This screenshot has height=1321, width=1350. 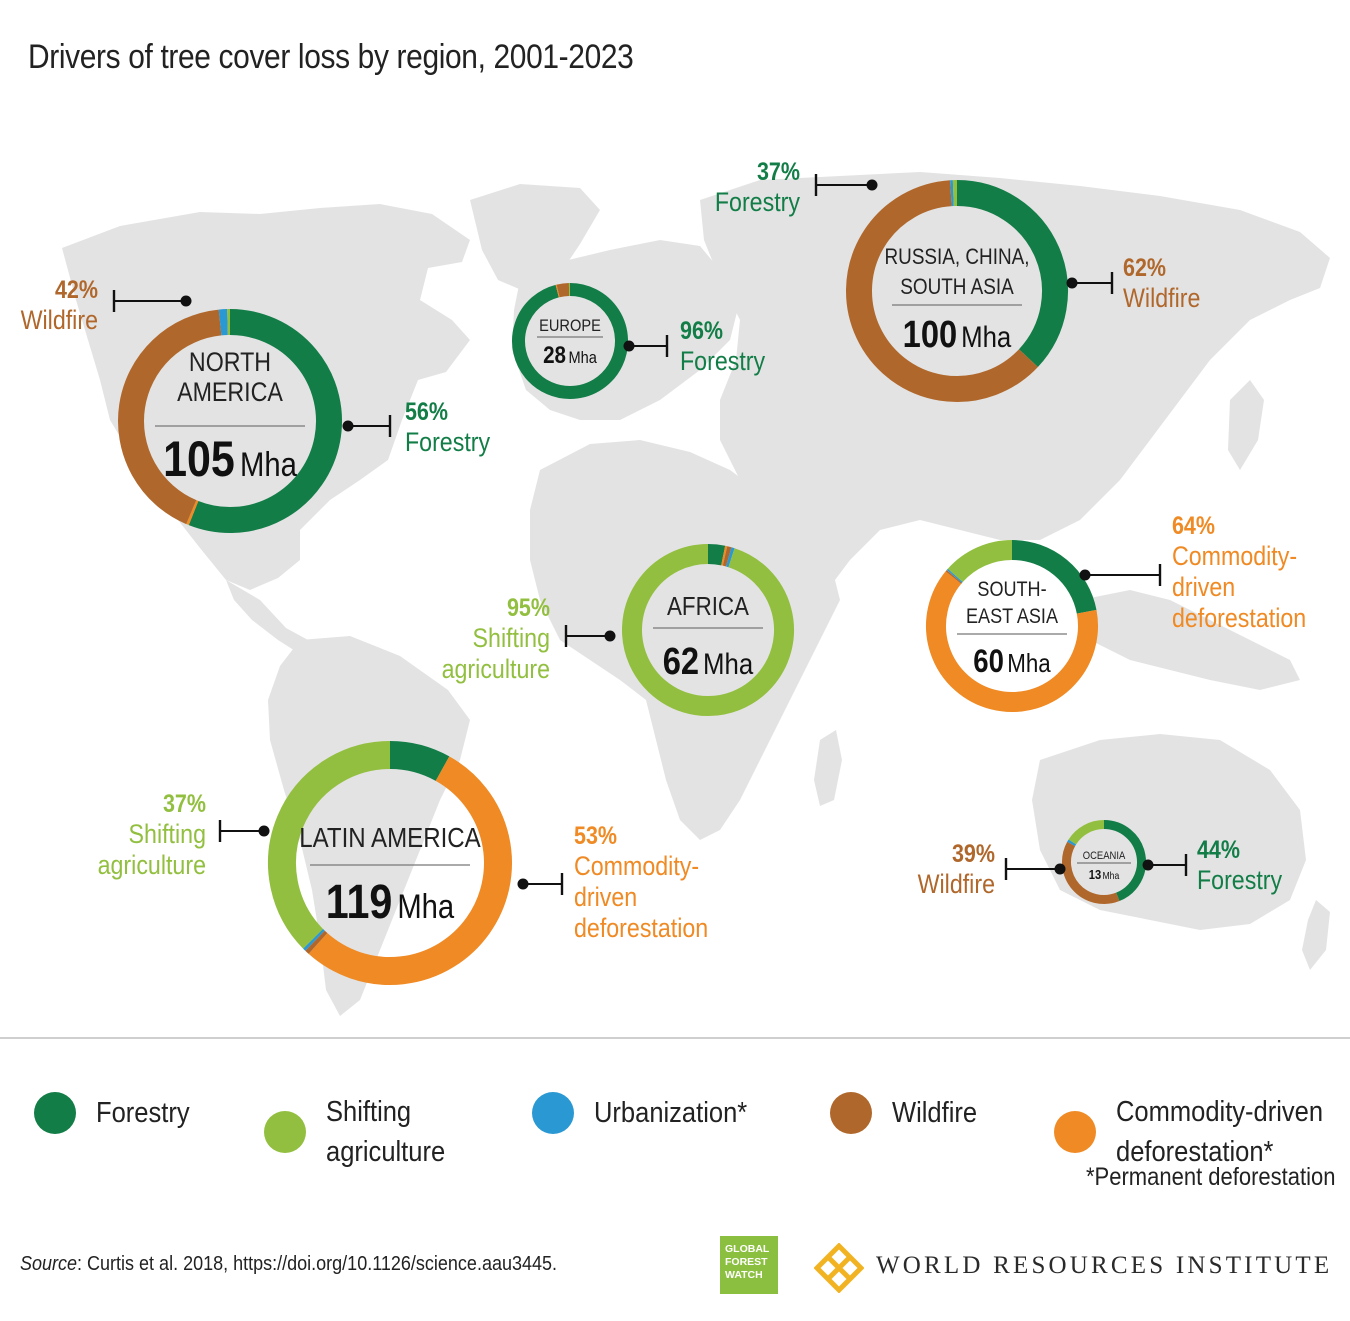 I want to click on region-name: SOUTH-, so click(x=1011, y=590).